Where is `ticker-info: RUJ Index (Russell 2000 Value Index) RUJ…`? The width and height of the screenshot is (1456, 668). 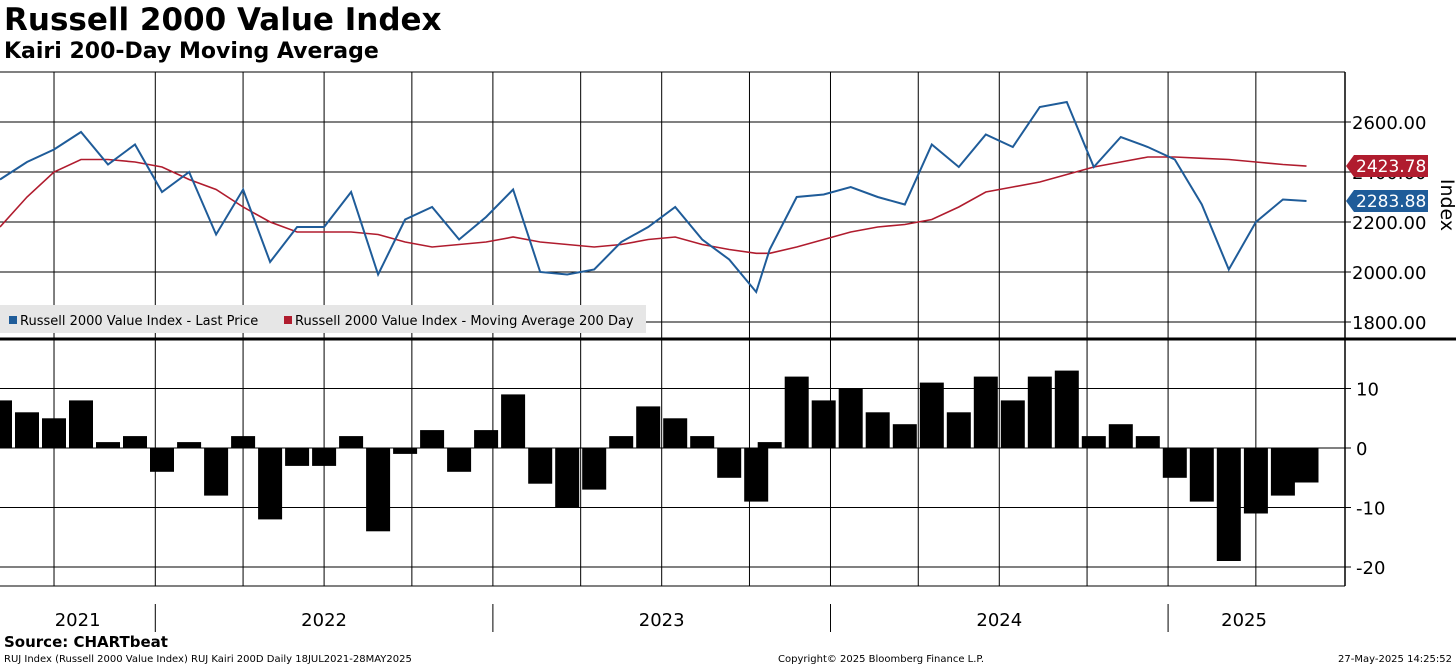 ticker-info: RUJ Index (Russell 2000 Value Index) RUJ… is located at coordinates (208, 659).